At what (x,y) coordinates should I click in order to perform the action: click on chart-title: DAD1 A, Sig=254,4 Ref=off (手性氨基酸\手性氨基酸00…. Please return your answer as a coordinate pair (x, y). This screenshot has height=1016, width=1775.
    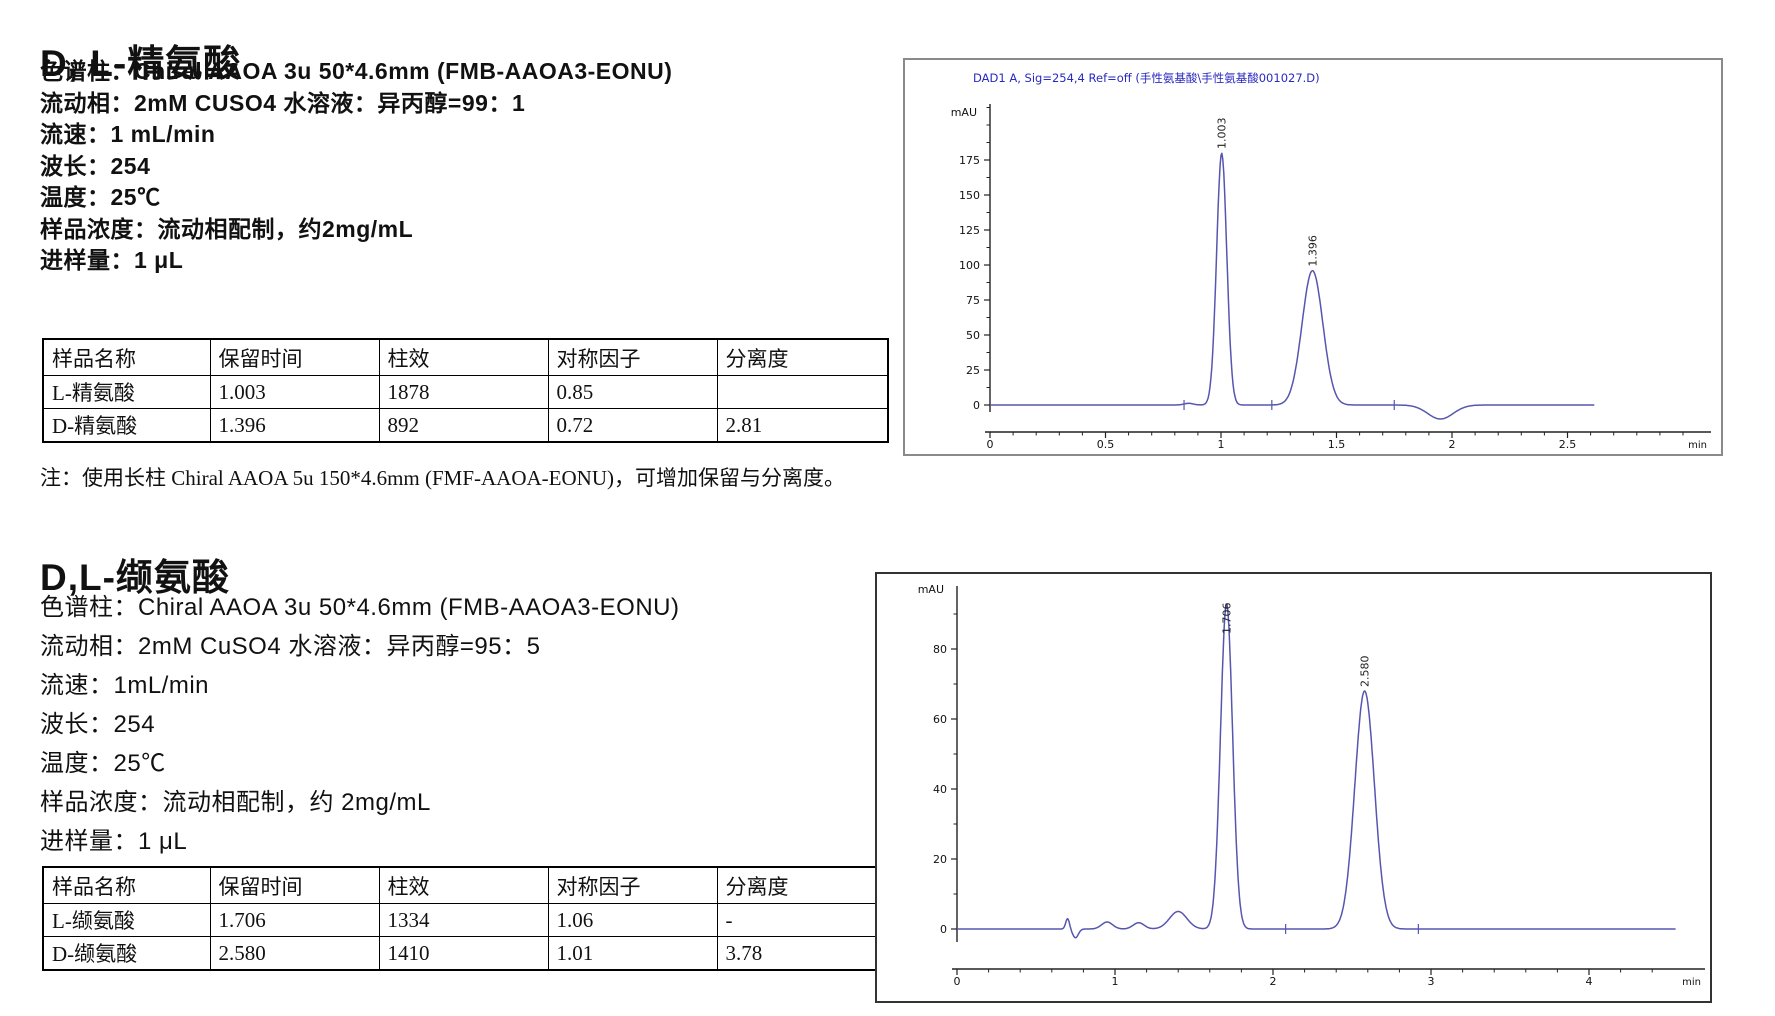
    Looking at the image, I should click on (1146, 78).